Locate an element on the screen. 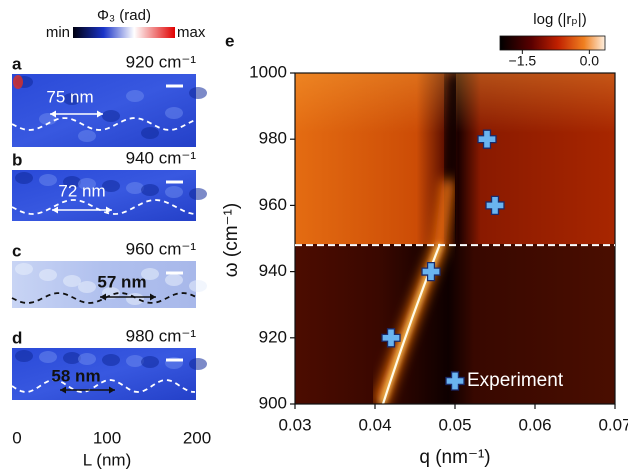  frequency-label: 940 cm⁻¹ is located at coordinates (161, 157).